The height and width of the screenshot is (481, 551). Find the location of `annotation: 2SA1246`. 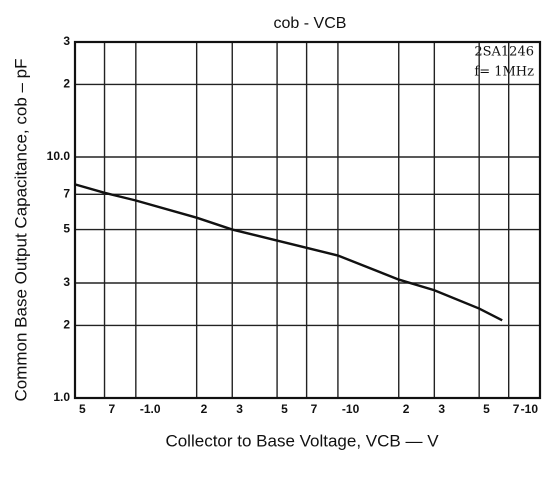

annotation: 2SA1246 is located at coordinates (504, 52).